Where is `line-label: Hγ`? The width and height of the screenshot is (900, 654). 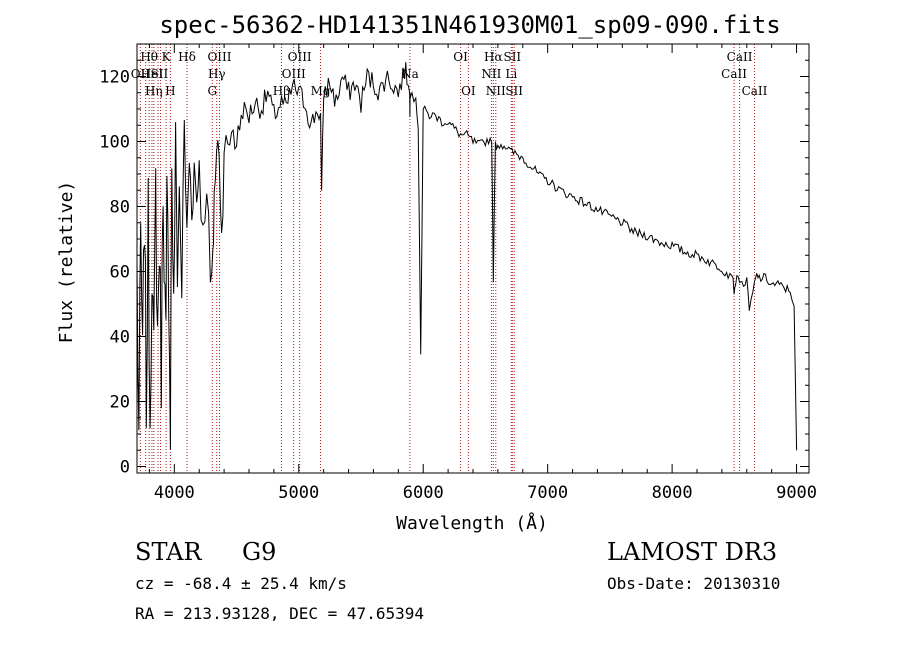 line-label: Hγ is located at coordinates (217, 74).